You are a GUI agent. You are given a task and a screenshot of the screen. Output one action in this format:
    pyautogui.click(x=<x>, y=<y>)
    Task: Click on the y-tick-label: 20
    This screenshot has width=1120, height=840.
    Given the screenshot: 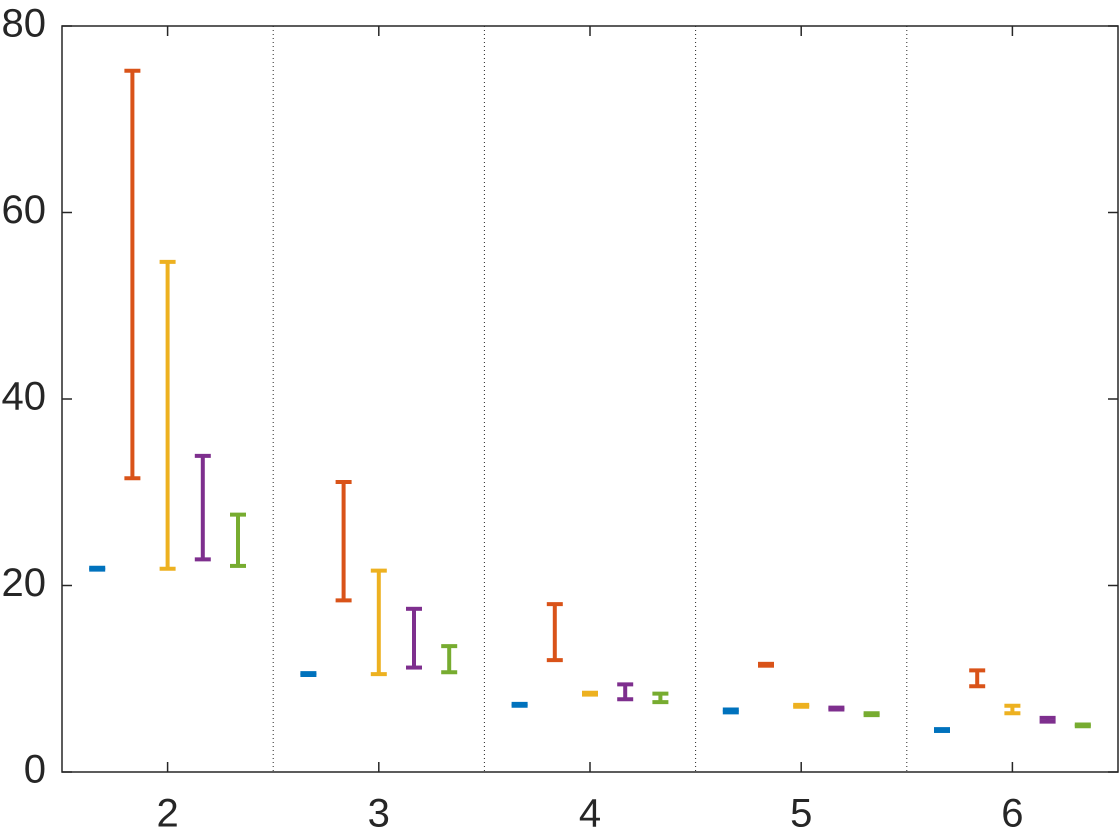 What is the action you would take?
    pyautogui.click(x=24, y=583)
    